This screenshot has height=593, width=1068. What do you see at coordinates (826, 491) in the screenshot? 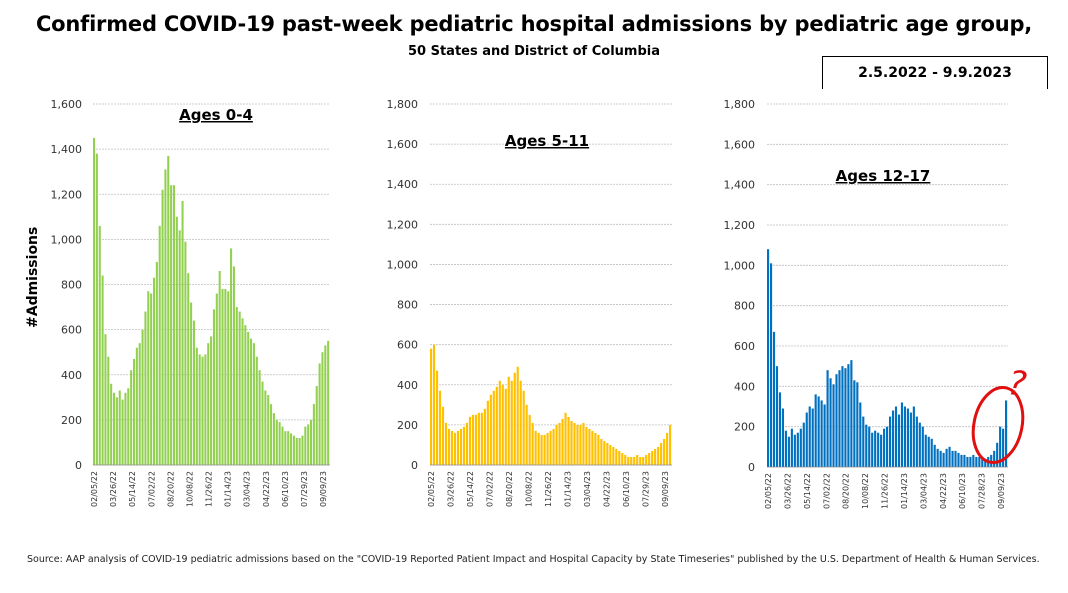
I see `x-tick-label: 07/02/22` at bounding box center [826, 491].